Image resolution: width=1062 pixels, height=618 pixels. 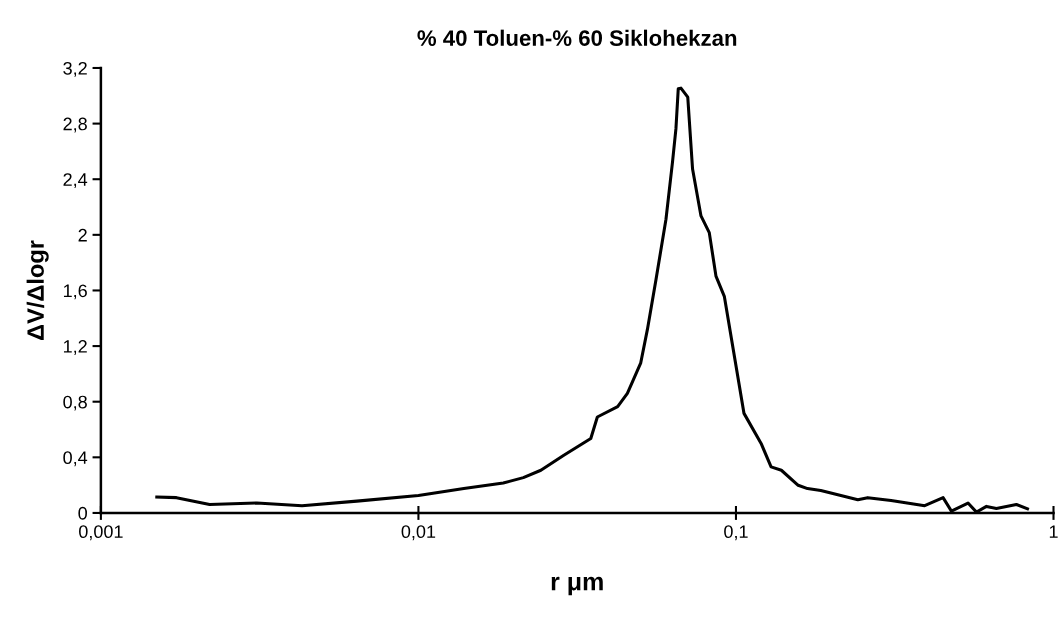 I want to click on x-tick-label: 0,001, so click(x=101, y=533).